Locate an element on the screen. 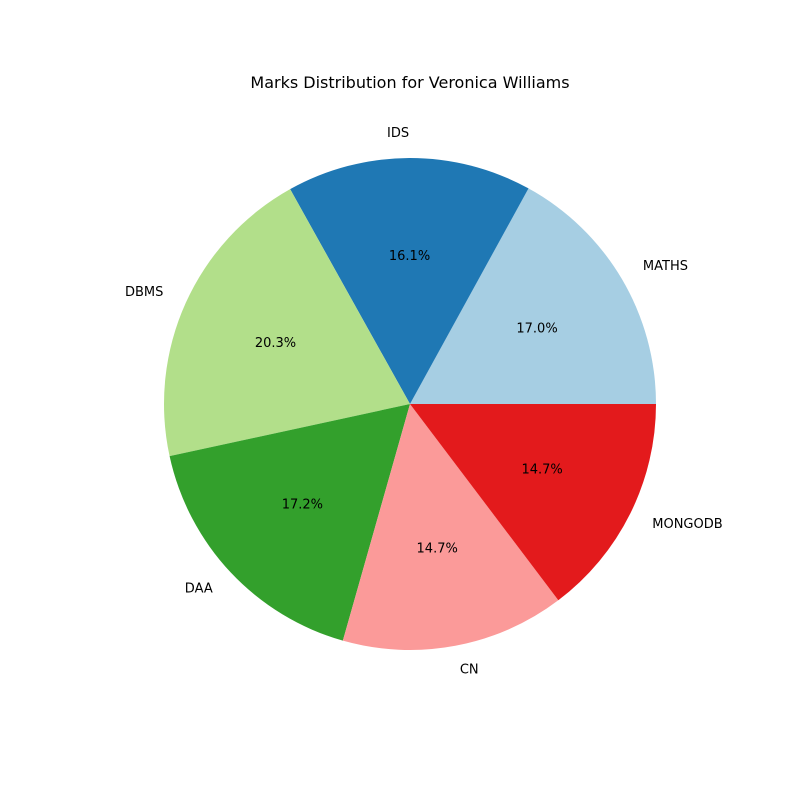 This screenshot has height=800, width=800. slice-percent-mongodb: 14.7% is located at coordinates (541, 469).